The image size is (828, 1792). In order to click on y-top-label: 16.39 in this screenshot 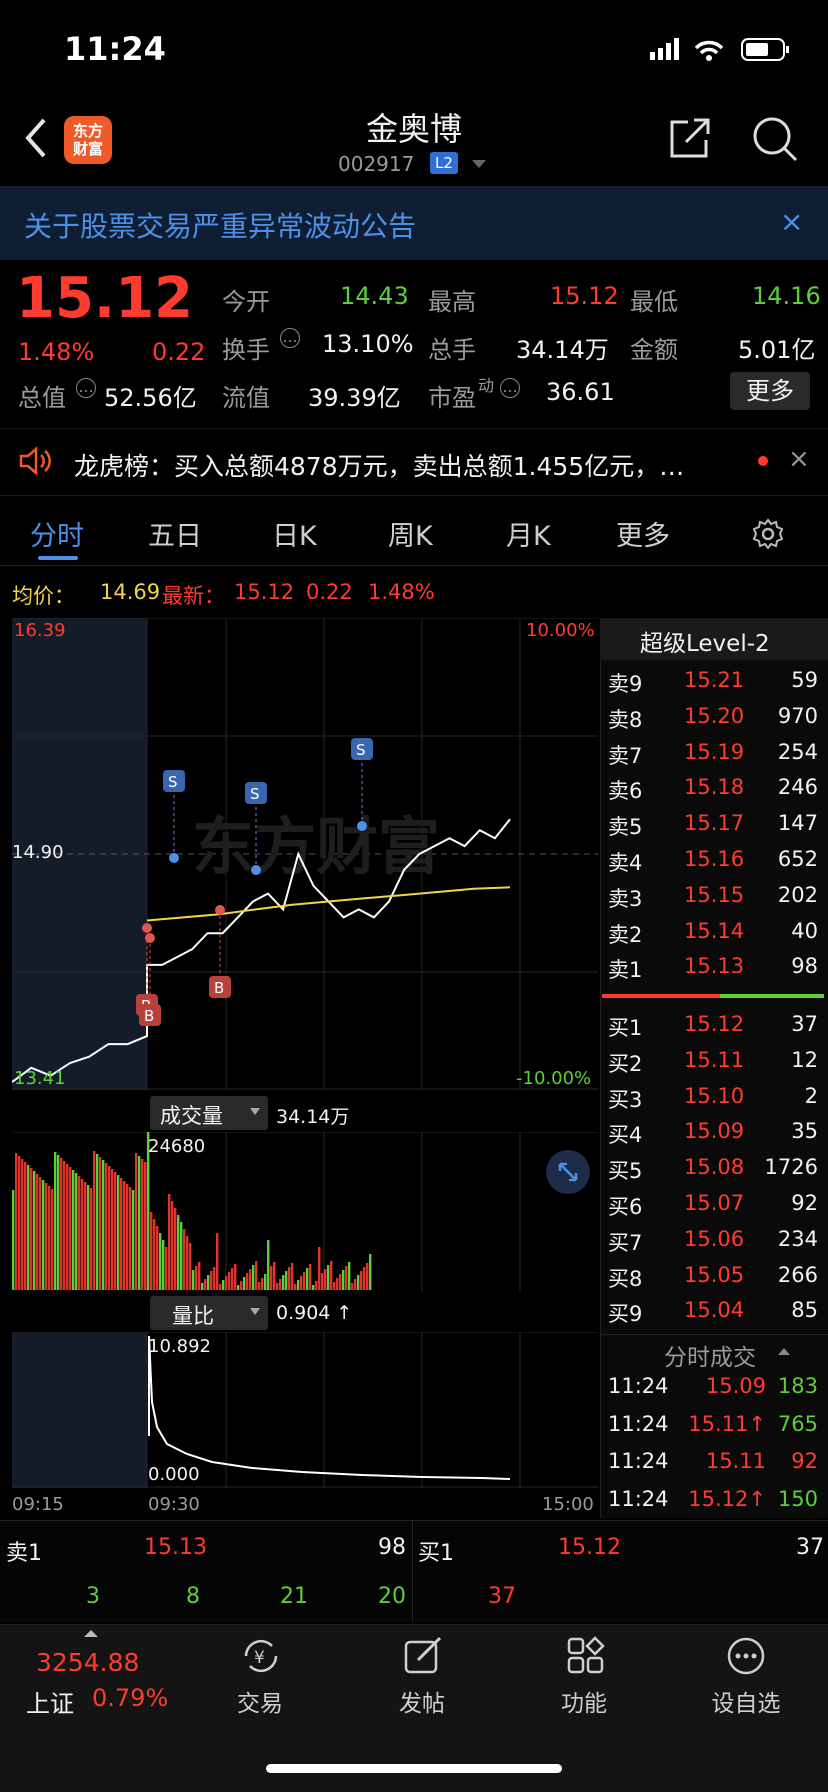, I will do `click(40, 630)`.